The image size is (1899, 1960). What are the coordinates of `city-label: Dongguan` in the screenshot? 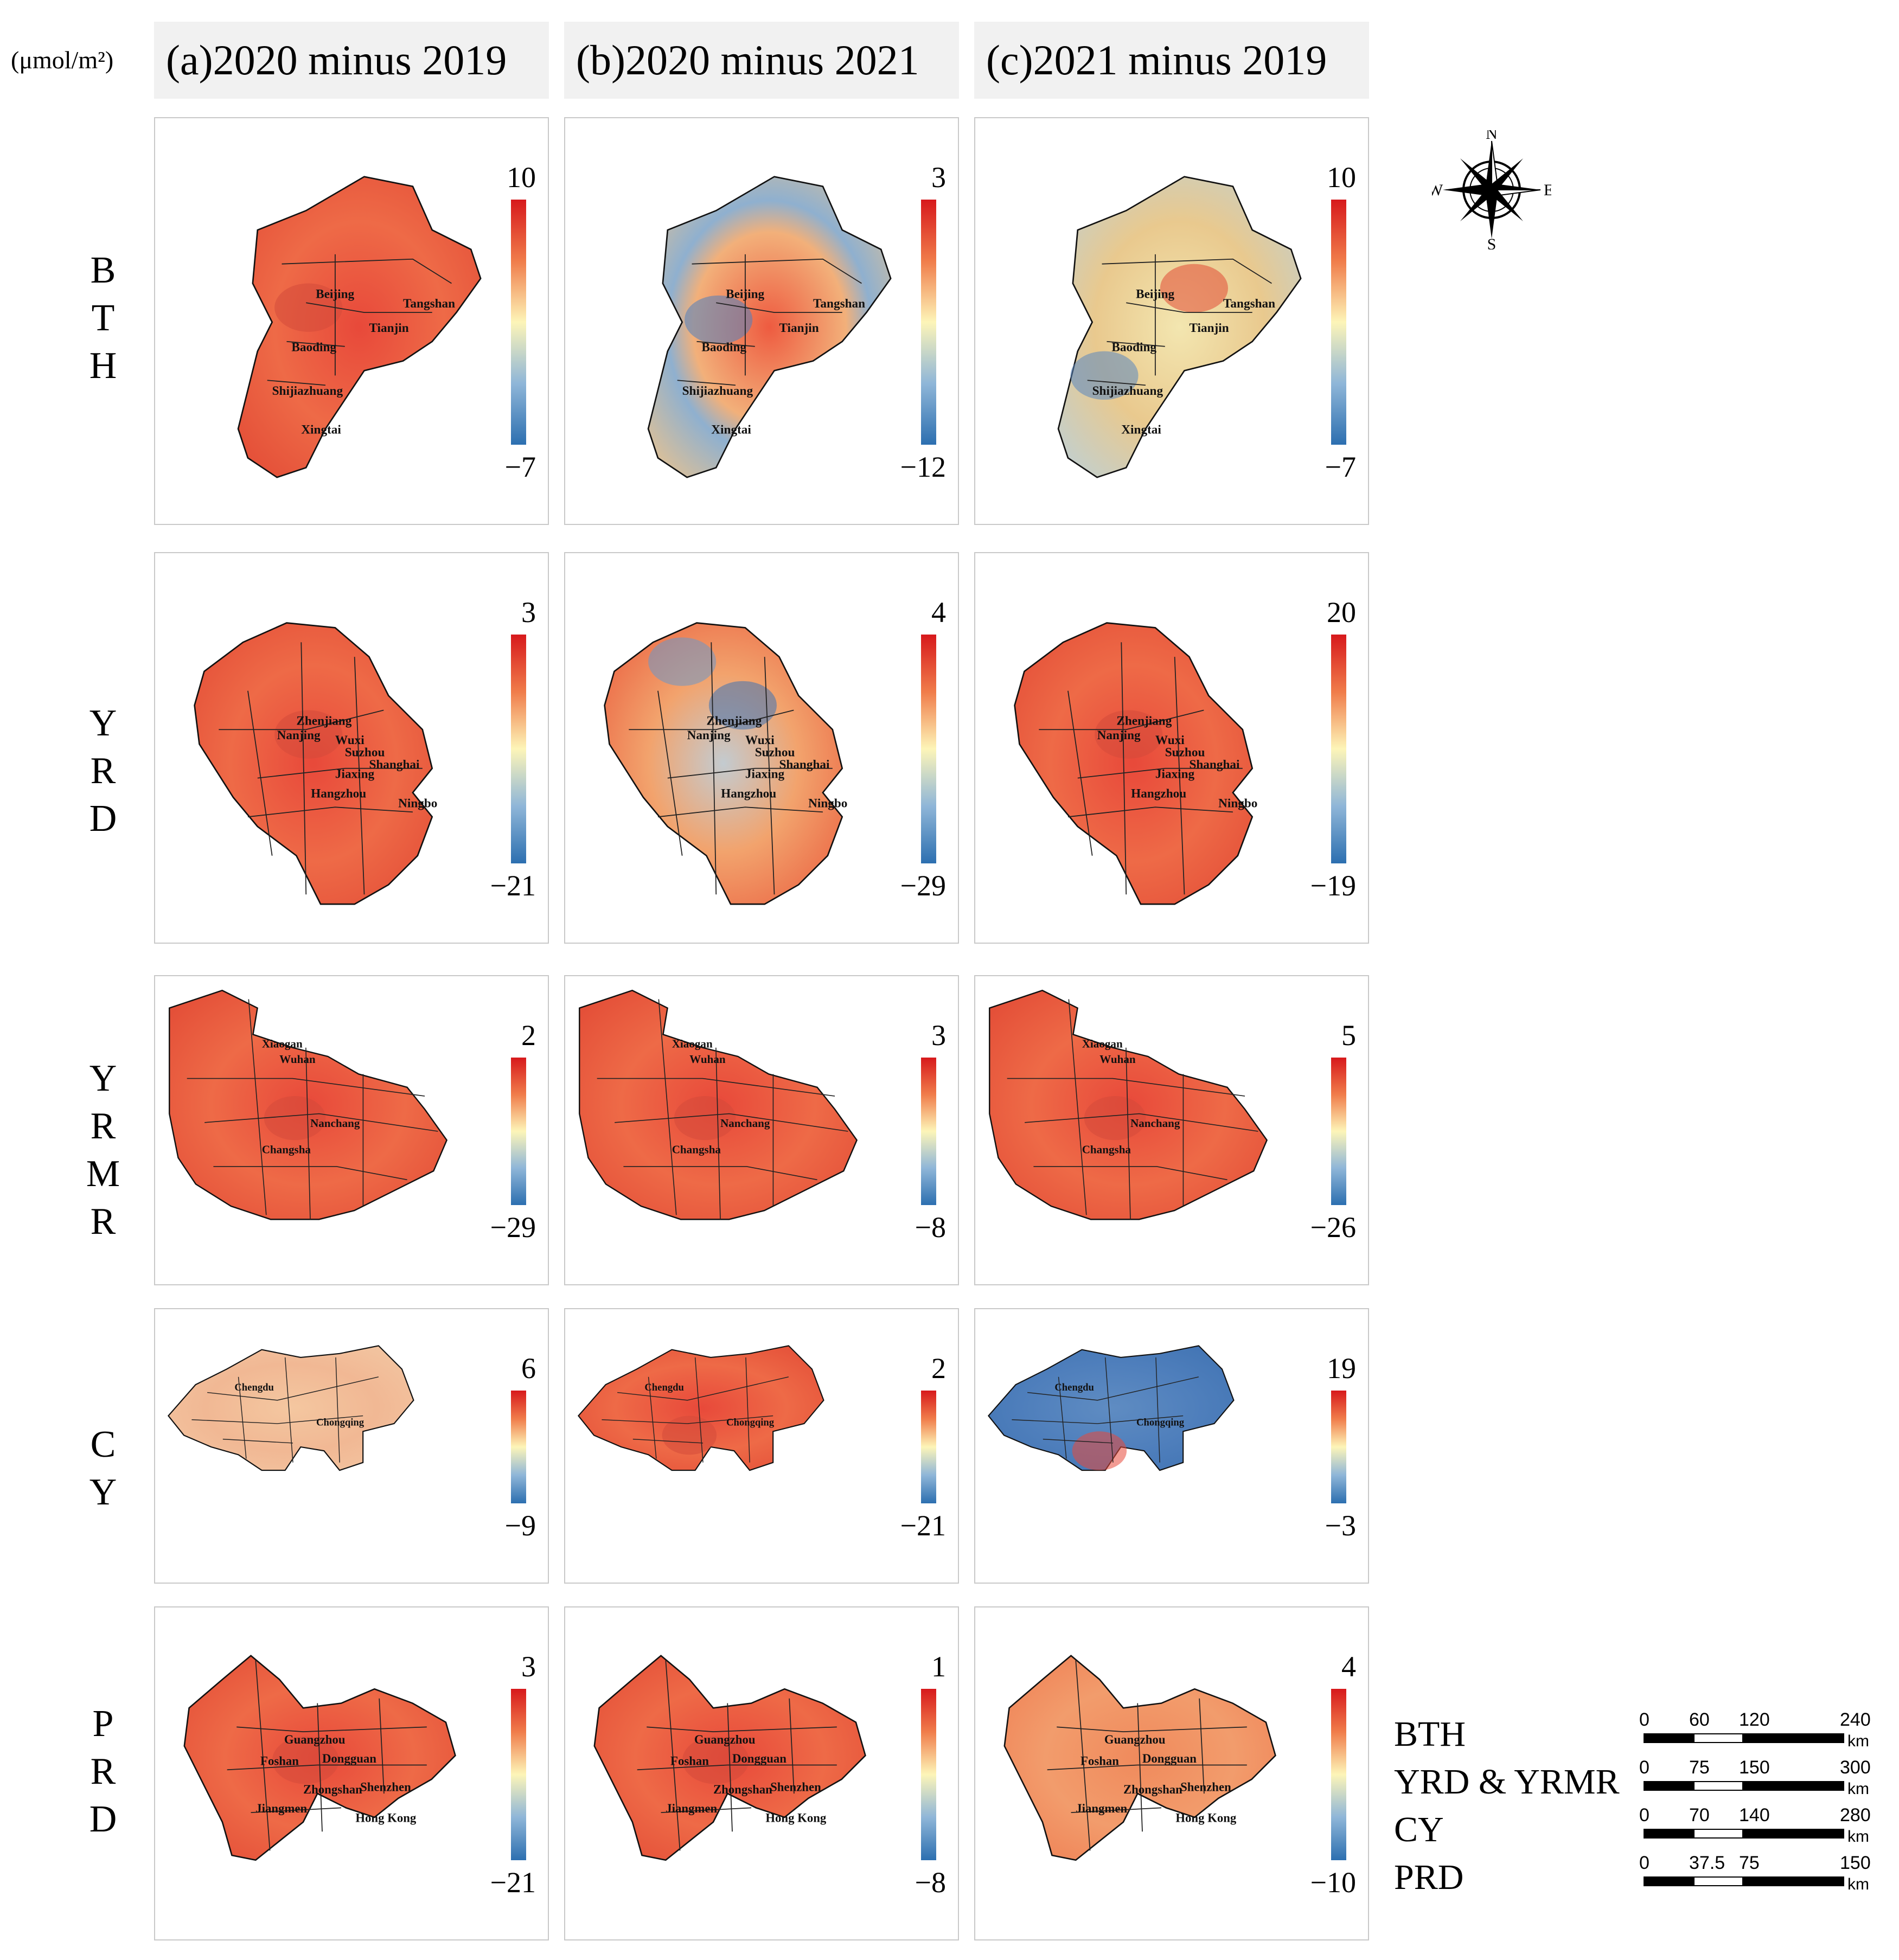 It's located at (760, 1758).